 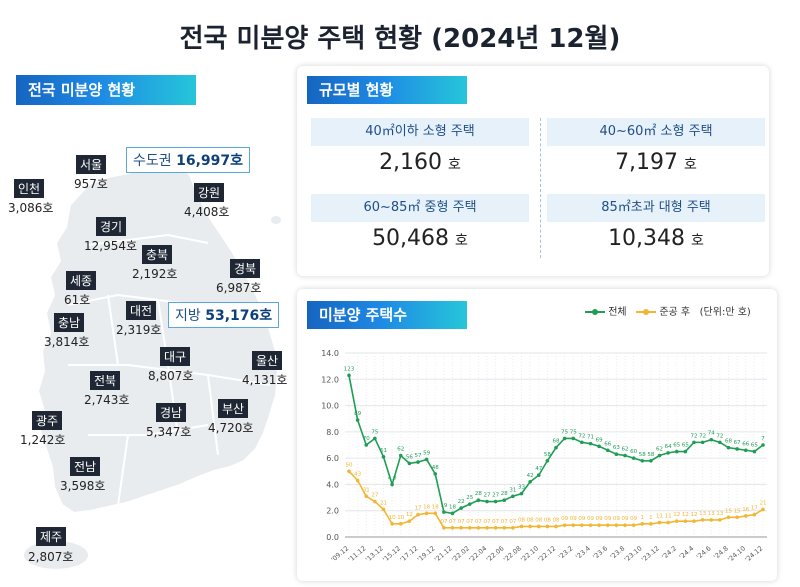 What do you see at coordinates (711, 434) in the screenshot?
I see `data-label-total: 74` at bounding box center [711, 434].